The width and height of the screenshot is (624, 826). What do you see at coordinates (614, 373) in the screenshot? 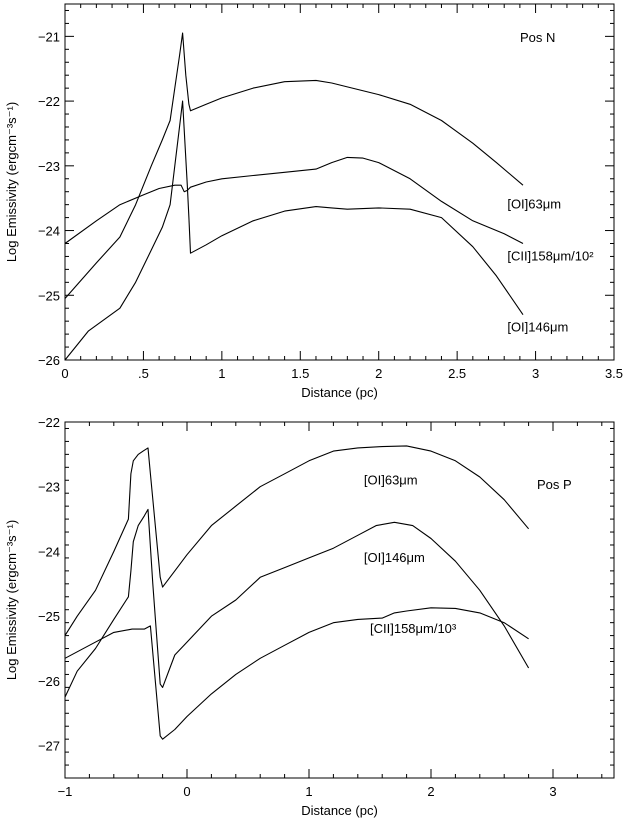
I see `x-tick-label: 3.5` at bounding box center [614, 373].